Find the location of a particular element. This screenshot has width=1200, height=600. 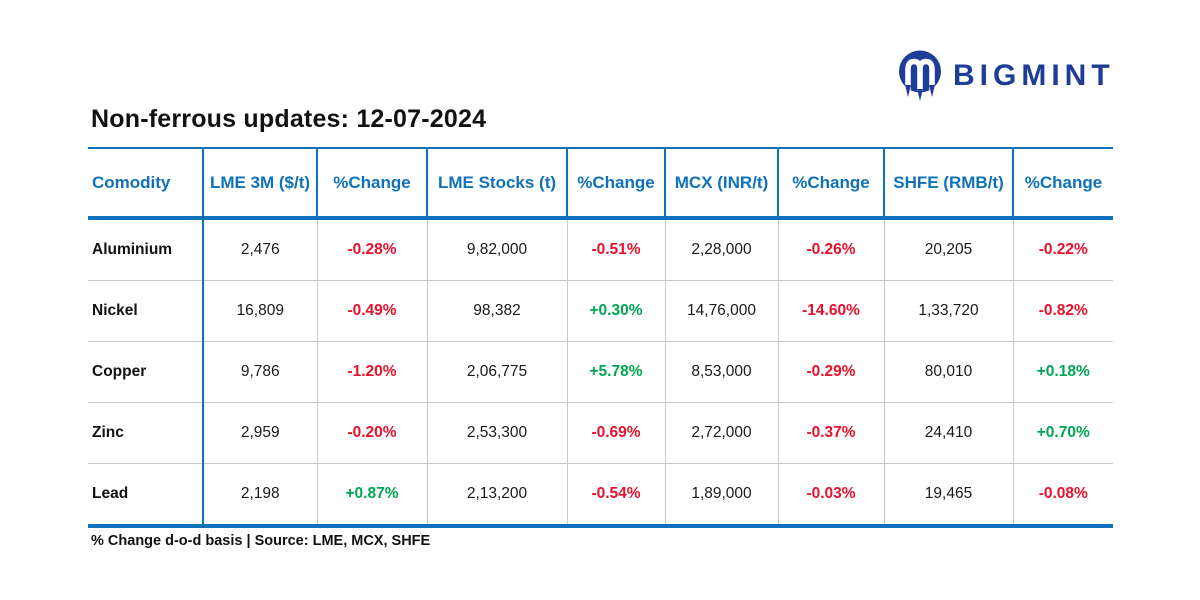

lme-3m-change-cell: -1.20% is located at coordinates (371, 372).